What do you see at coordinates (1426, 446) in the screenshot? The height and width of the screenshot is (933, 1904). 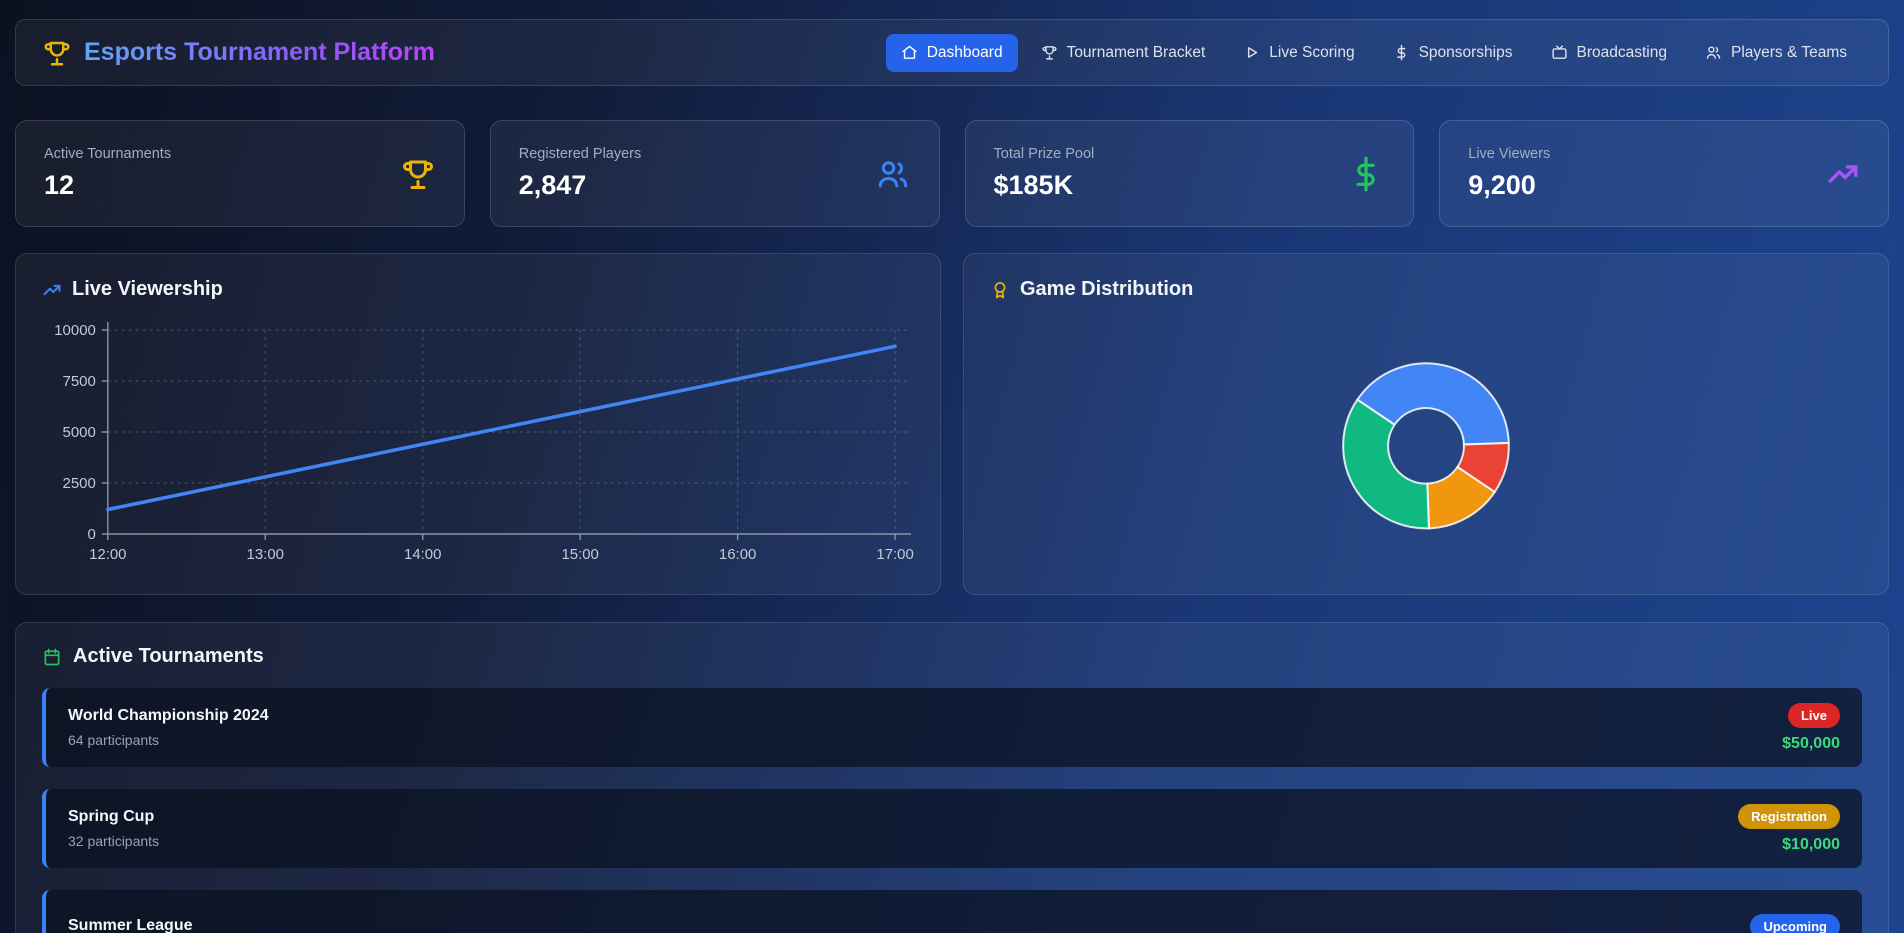 I see `game-distribution-donut-chart` at bounding box center [1426, 446].